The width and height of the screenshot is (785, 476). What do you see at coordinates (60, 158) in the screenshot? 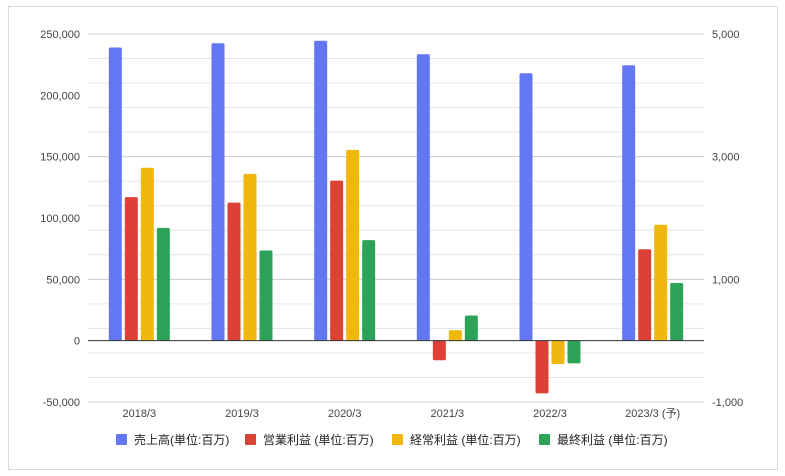
I see `left-y-tick-label: 150,000` at bounding box center [60, 158].